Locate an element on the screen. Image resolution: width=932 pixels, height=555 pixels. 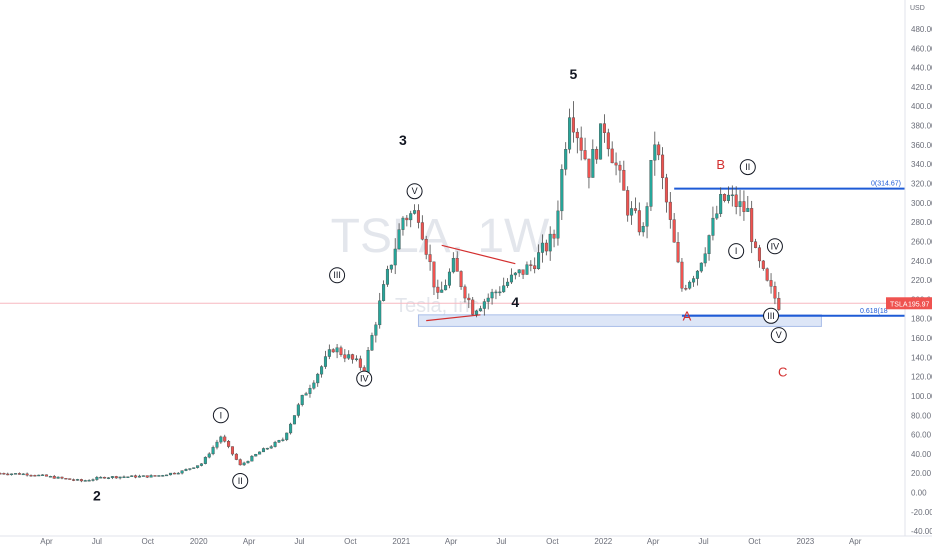
time-tick-label: Oct is located at coordinates (148, 541).